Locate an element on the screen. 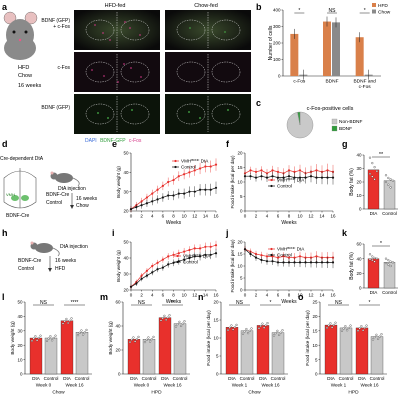 This screenshot has width=400, height=400. panel-b-letter: b is located at coordinates (259, 7).